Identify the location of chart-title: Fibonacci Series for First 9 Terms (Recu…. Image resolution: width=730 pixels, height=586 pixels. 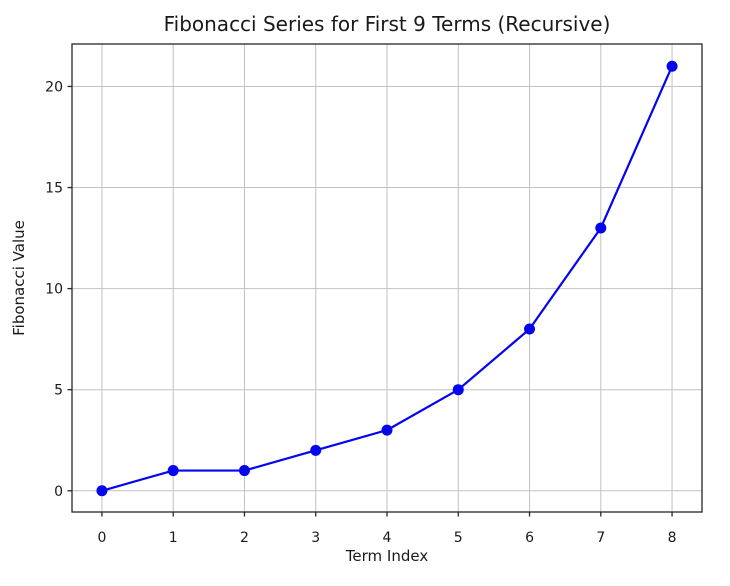
(387, 24).